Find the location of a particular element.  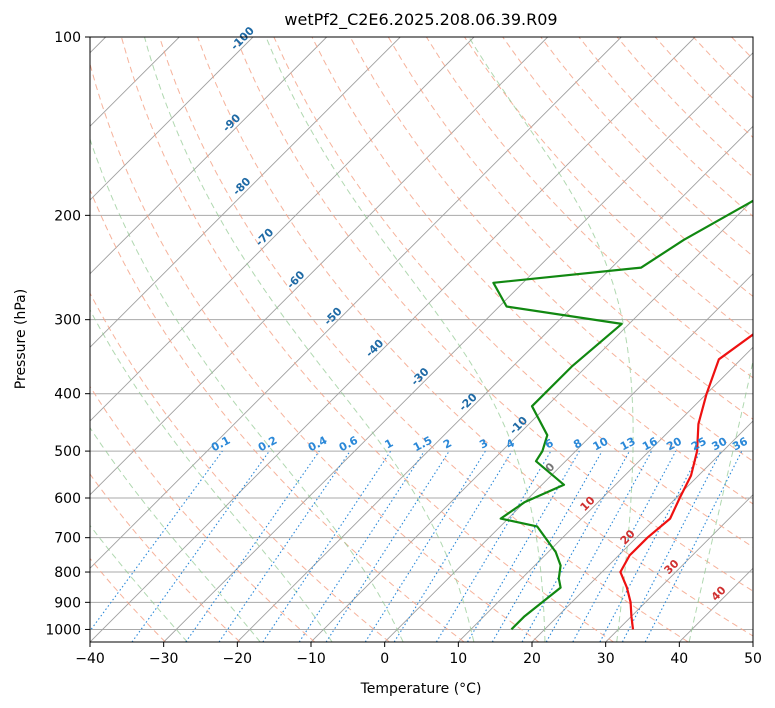

mixing-ratio-label: 6 is located at coordinates (549, 443).